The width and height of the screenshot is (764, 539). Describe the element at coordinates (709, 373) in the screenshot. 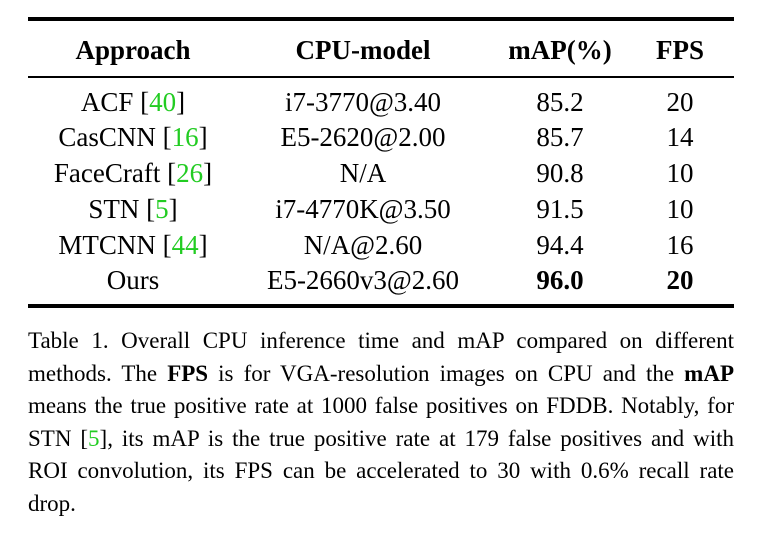

I see `caption-bold-map: mAP` at that location.